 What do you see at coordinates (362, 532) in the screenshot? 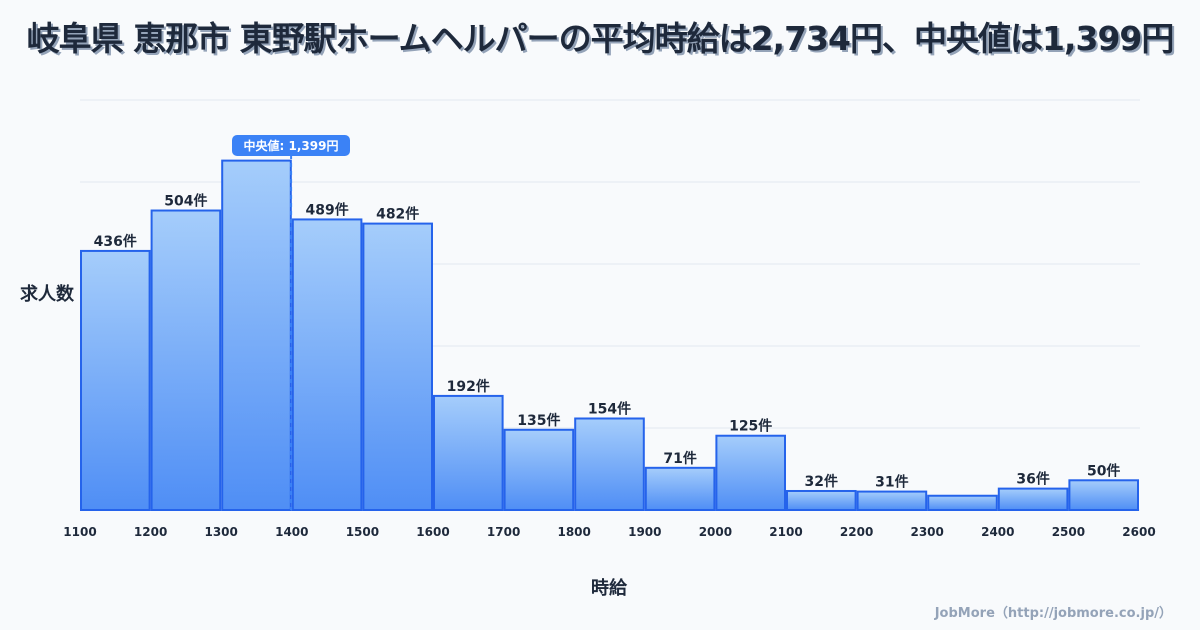
I see `x-tick-label: 1500` at bounding box center [362, 532].